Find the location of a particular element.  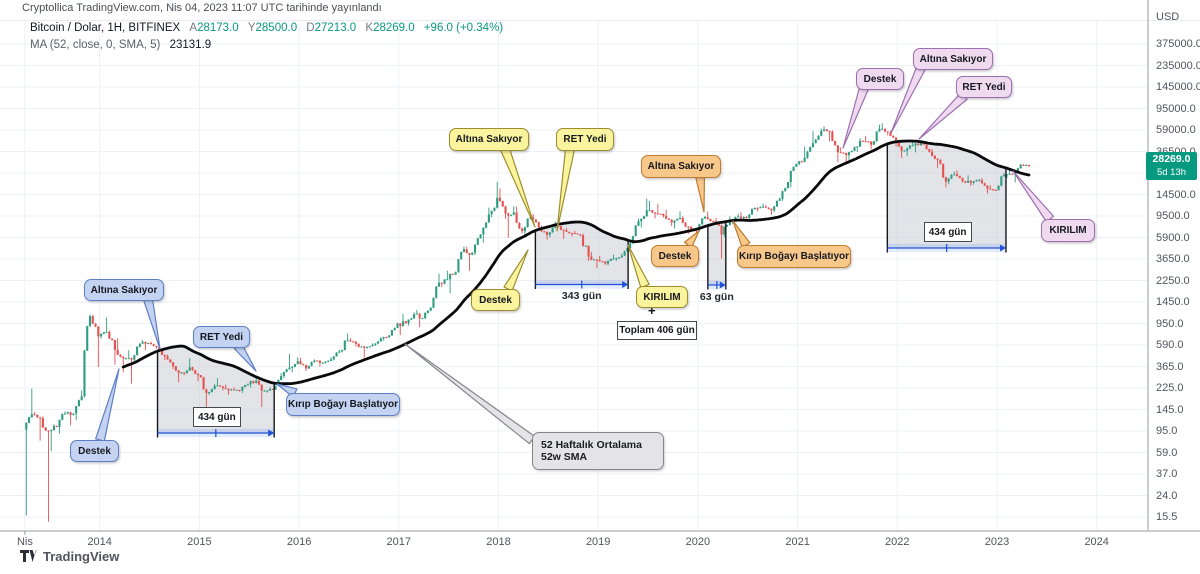

region-days-label: 343 gün is located at coordinates (581, 296).